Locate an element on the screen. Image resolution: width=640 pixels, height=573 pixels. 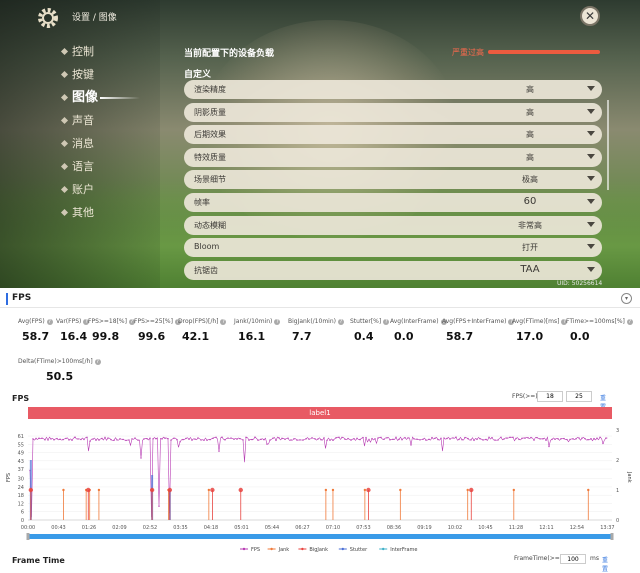
frame-time-threshold-input is located at coordinates (573, 559).